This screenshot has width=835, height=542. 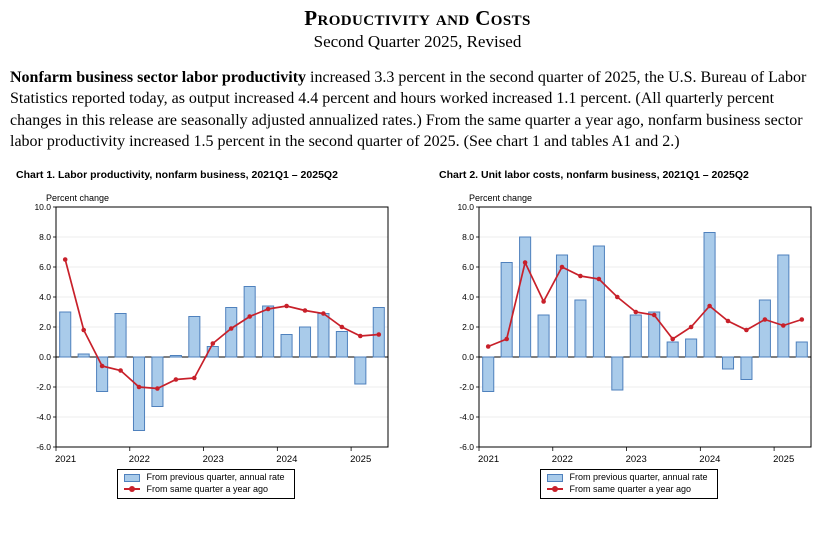 What do you see at coordinates (417, 18) in the screenshot?
I see `page-title: Productivity and Costs` at bounding box center [417, 18].